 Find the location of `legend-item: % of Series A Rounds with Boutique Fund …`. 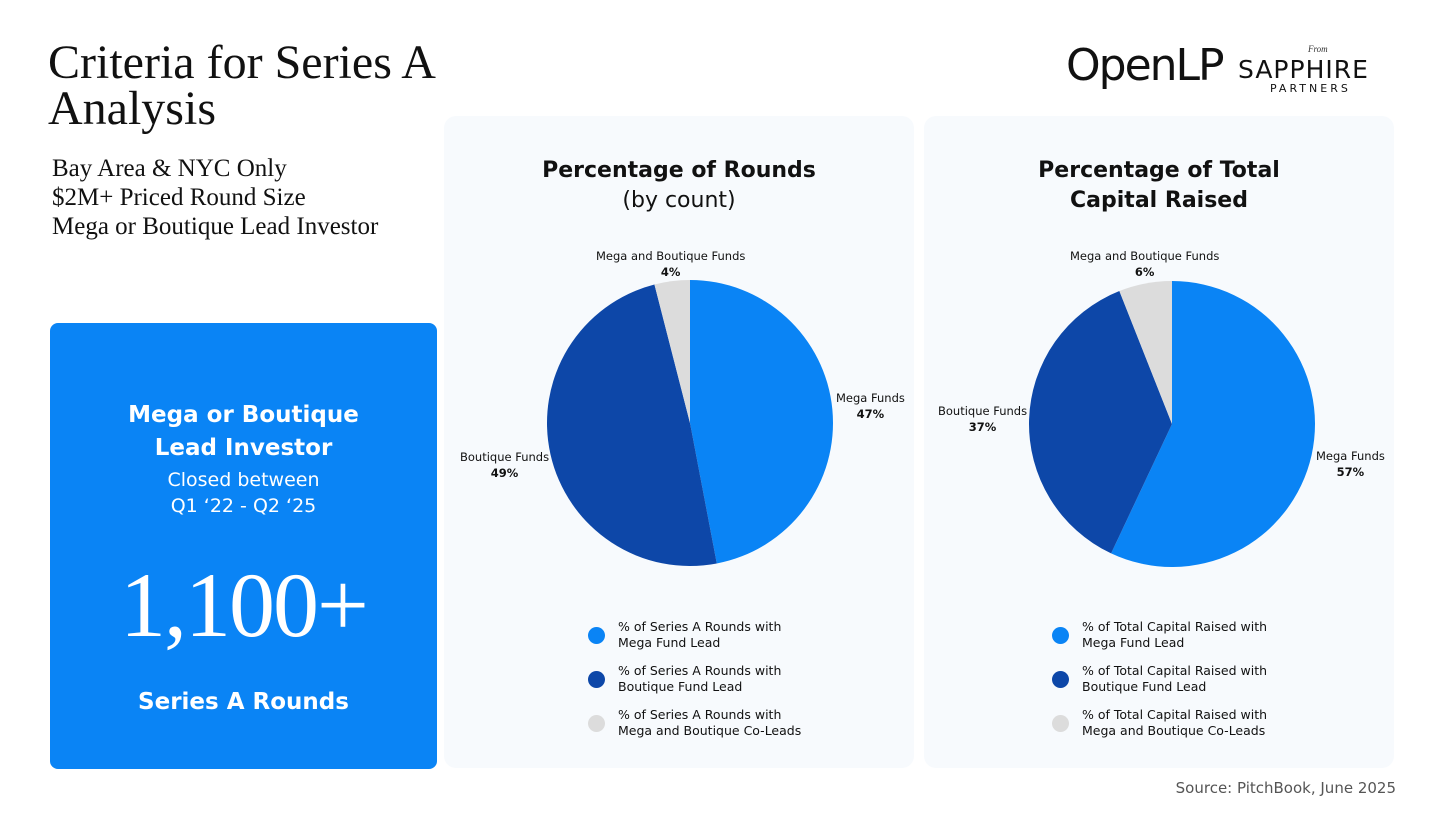

legend-item: % of Series A Rounds with Boutique Fund … is located at coordinates (738, 685).